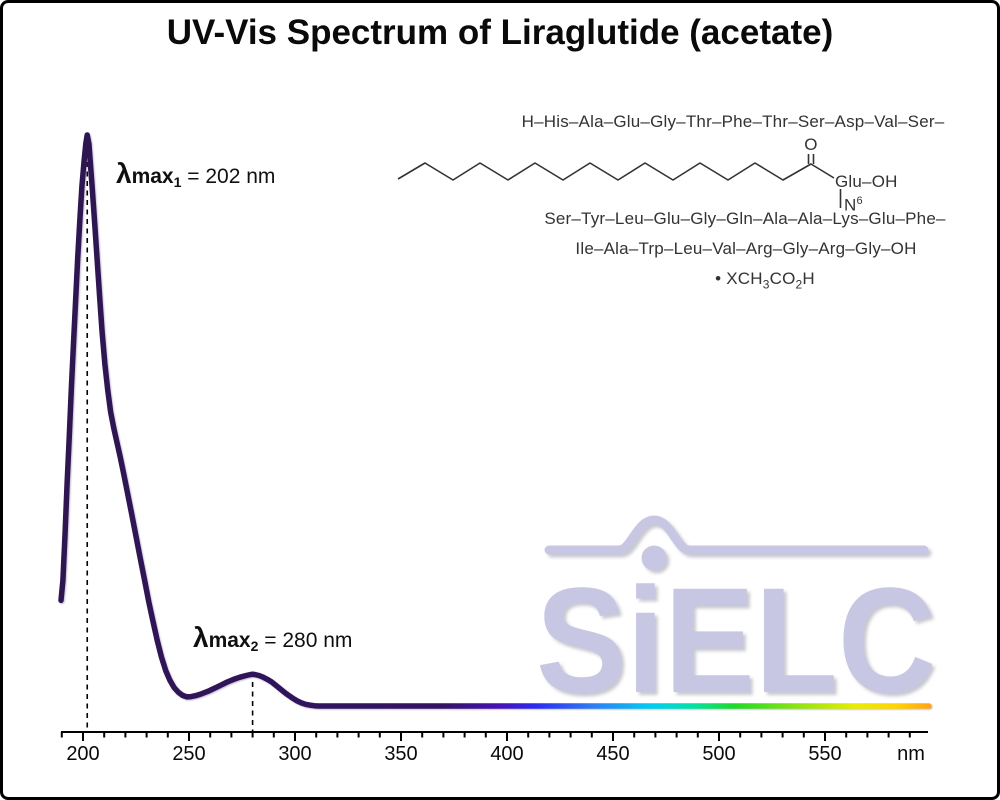 This screenshot has width=1000, height=800. I want to click on n6-superscript: 6, so click(859, 201).